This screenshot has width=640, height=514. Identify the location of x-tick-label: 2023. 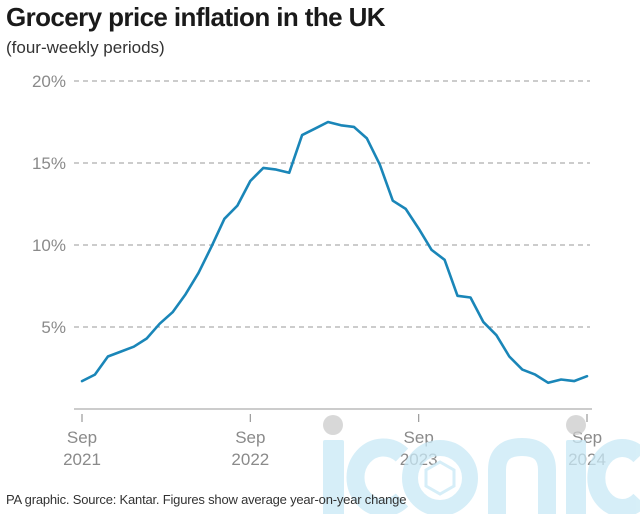
(419, 459).